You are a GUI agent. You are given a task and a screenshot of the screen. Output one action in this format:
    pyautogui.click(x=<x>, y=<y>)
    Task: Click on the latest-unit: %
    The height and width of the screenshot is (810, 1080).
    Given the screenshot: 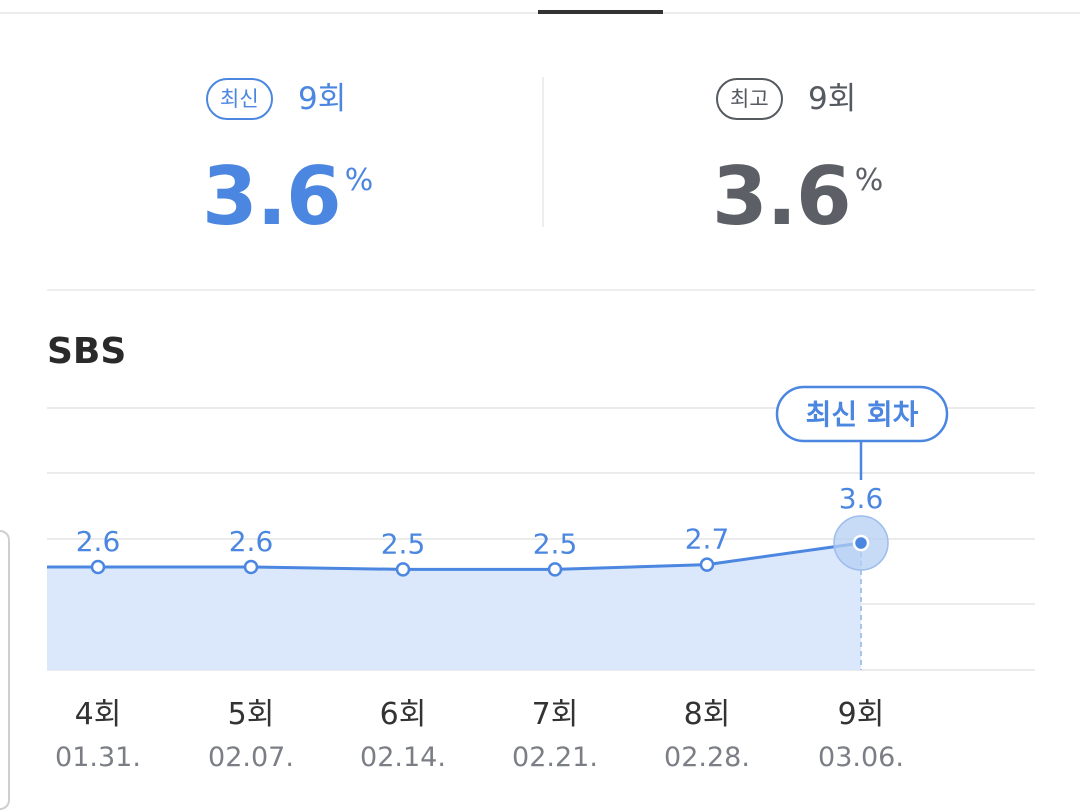 What is the action you would take?
    pyautogui.click(x=358, y=180)
    